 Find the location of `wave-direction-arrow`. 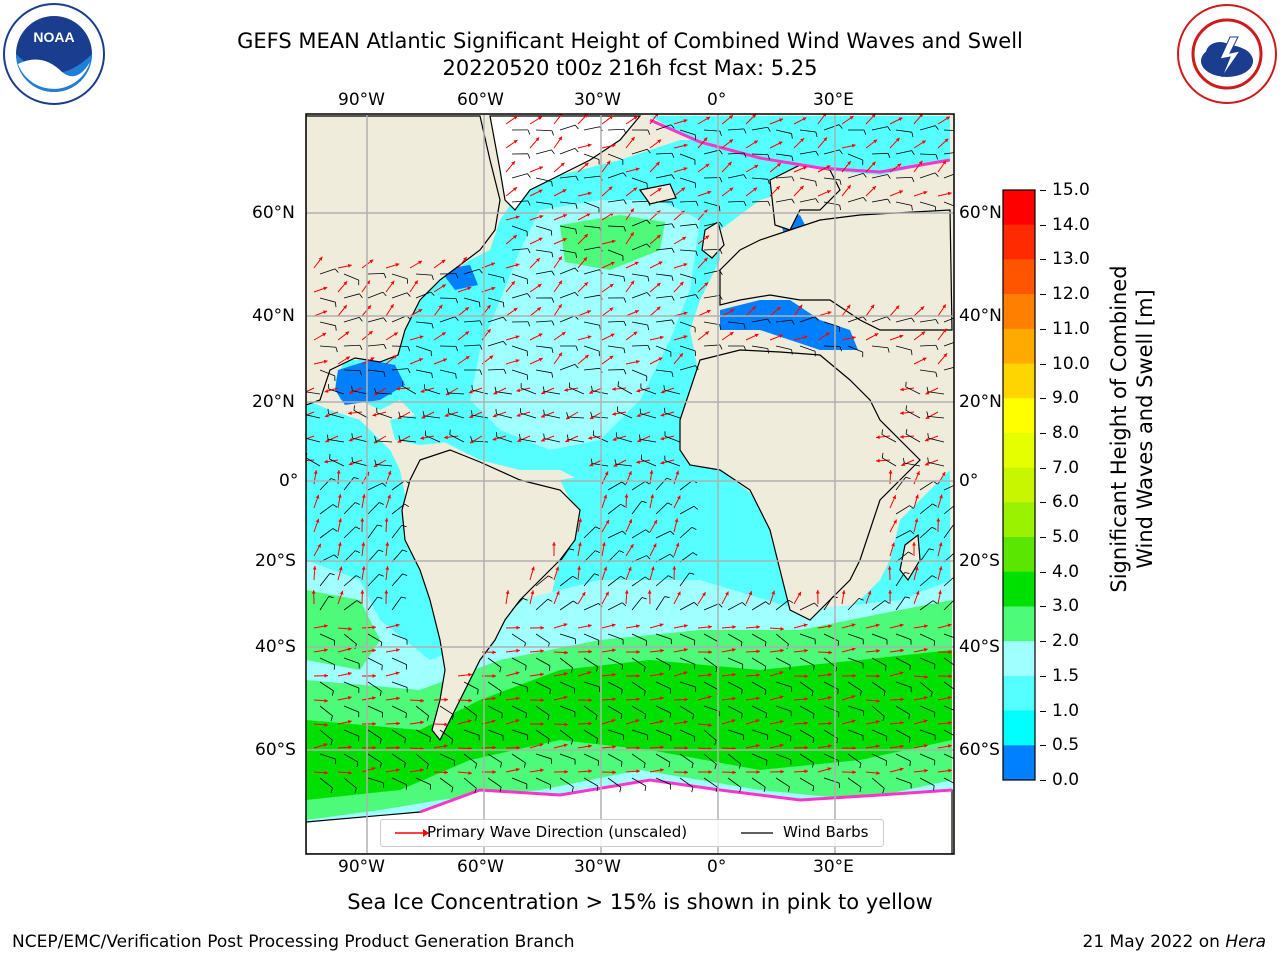

wave-direction-arrow is located at coordinates (310, 413).